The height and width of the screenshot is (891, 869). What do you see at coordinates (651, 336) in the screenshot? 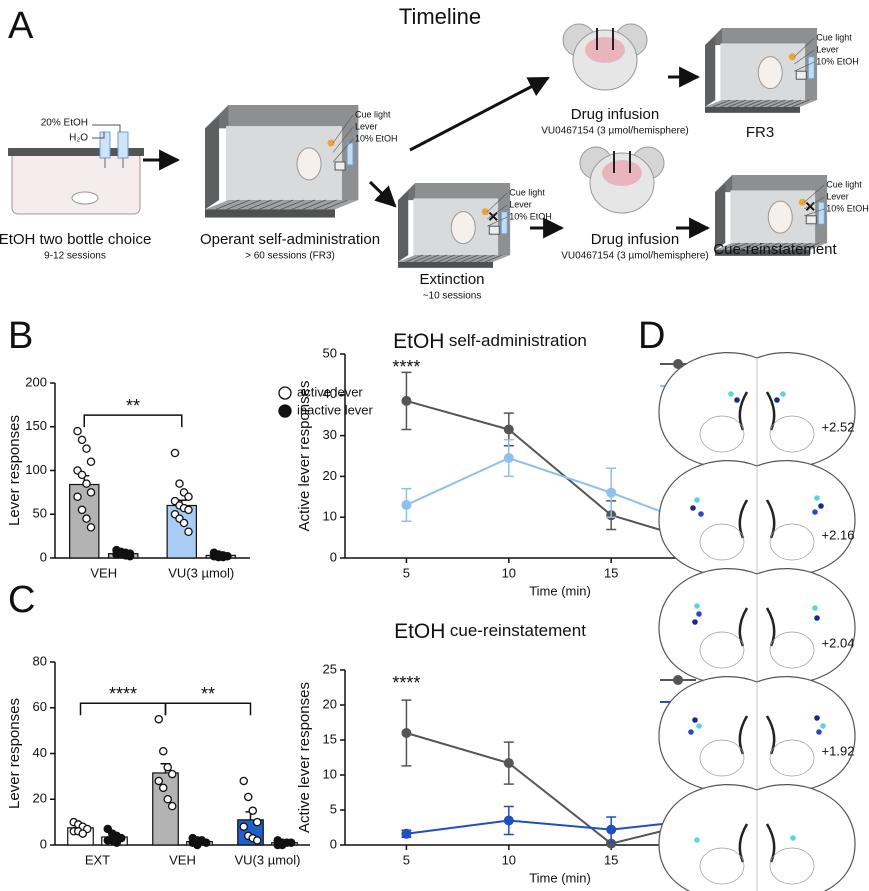
I see `panel-label: D` at bounding box center [651, 336].